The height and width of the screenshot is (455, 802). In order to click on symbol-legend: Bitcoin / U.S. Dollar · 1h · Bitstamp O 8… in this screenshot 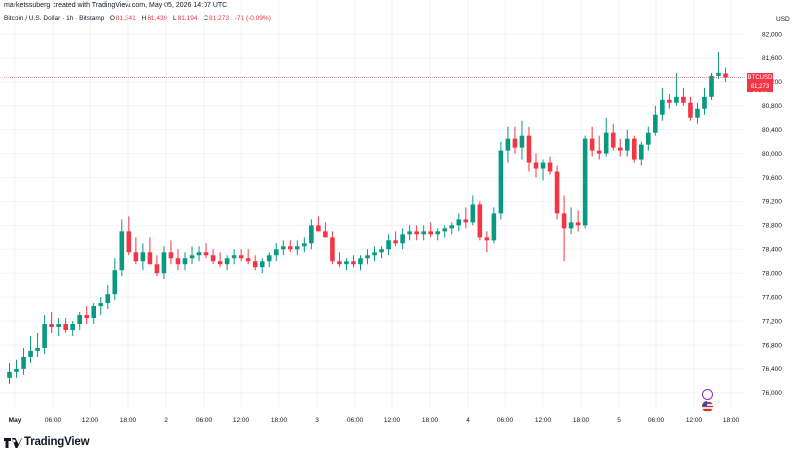, I will do `click(137, 18)`.